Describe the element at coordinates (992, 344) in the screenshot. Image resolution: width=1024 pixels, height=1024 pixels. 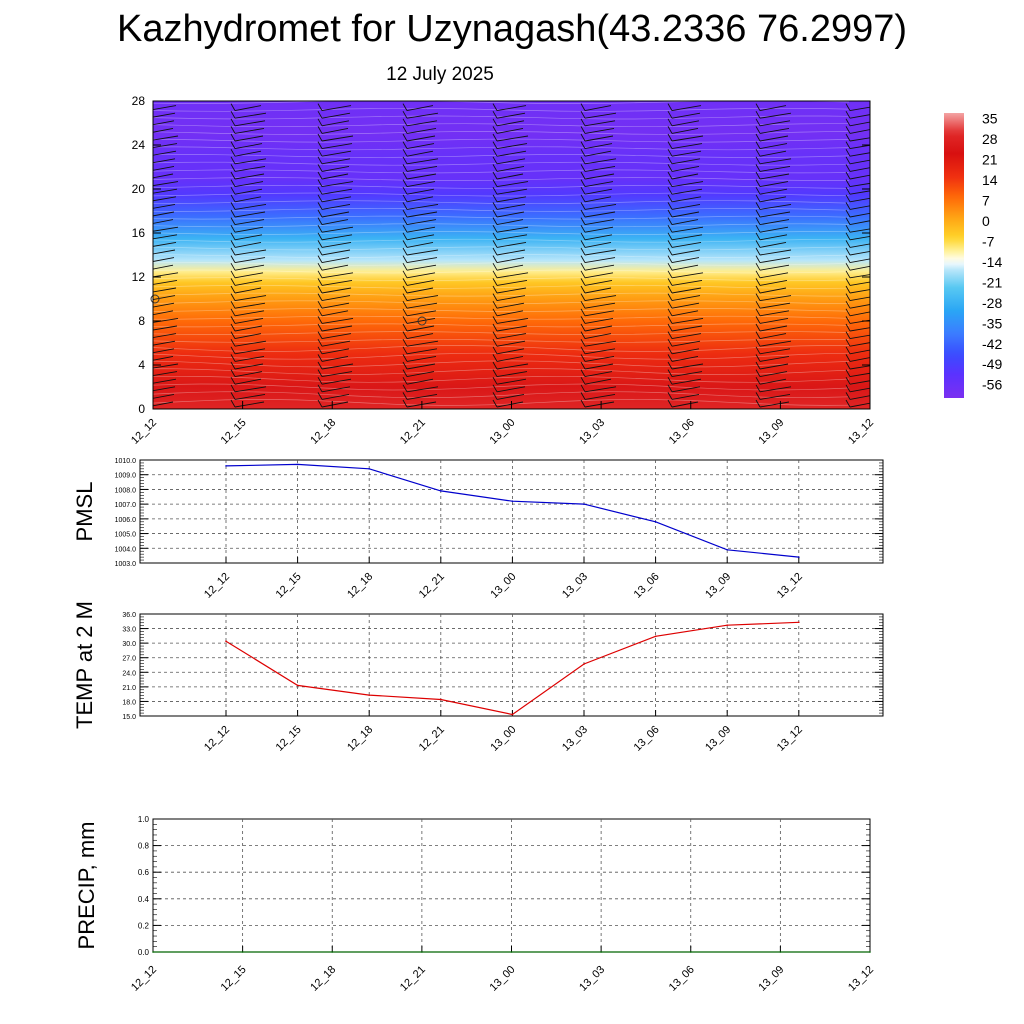
I see `colorbar-label: -42` at that location.